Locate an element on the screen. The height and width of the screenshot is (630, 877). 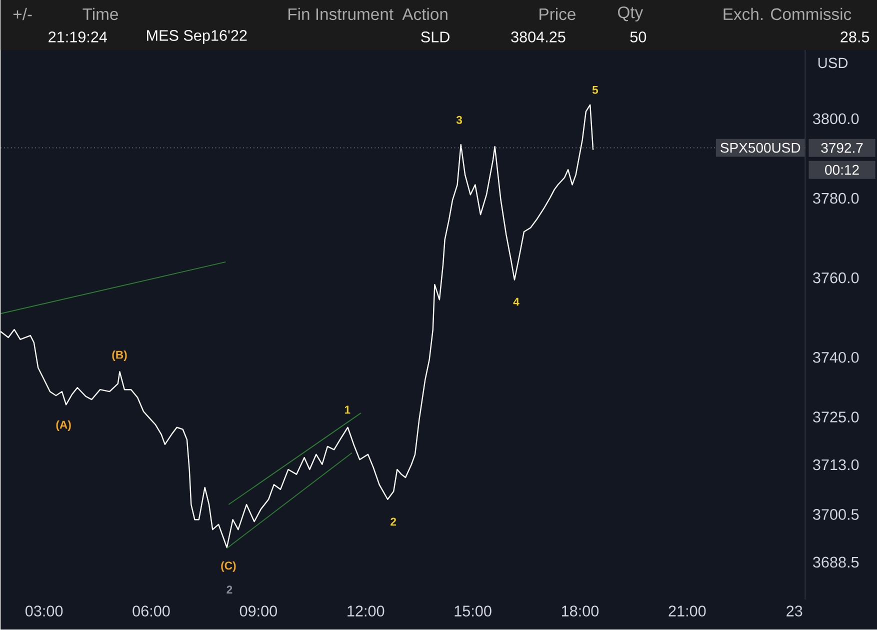
annotation: 4 is located at coordinates (516, 302).